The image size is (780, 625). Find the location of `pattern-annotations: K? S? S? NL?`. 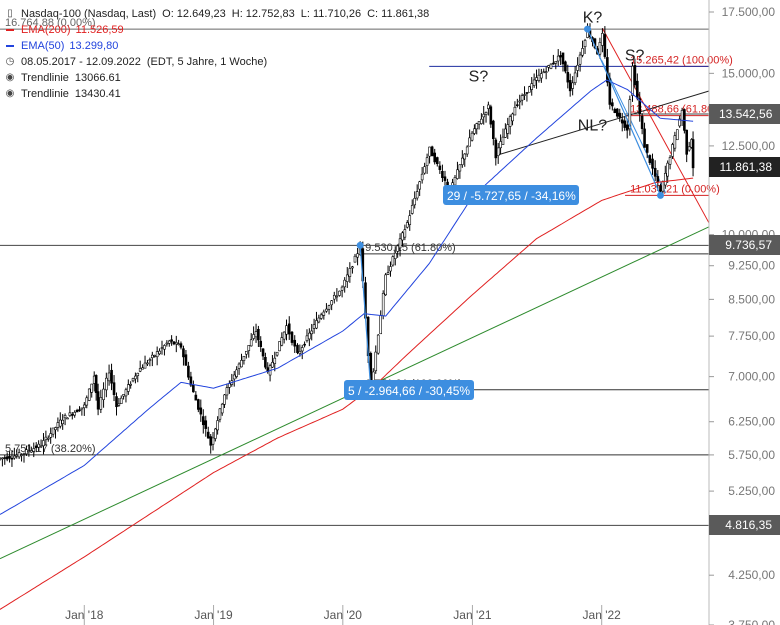

pattern-annotations: K? S? S? NL? is located at coordinates (557, 71).